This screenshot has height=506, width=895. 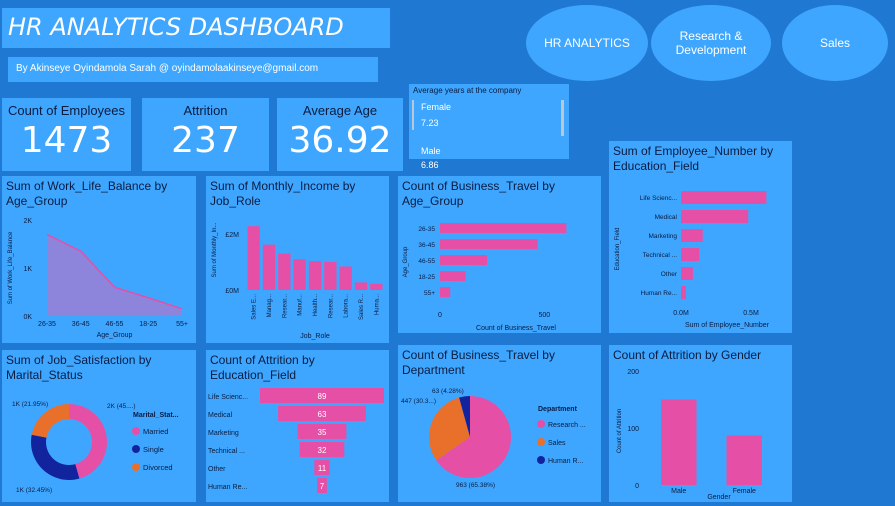 I want to click on wlb-area, so click(x=114, y=275).